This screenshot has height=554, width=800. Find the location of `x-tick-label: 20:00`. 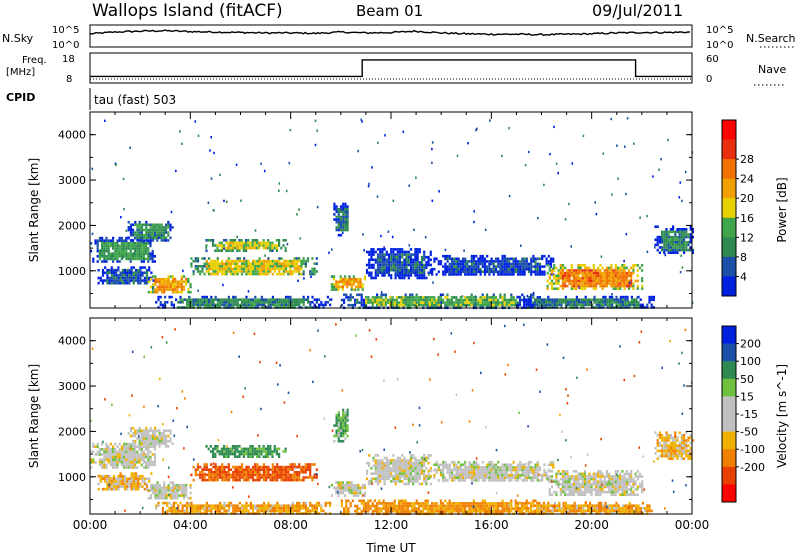

x-tick-label: 20:00 is located at coordinates (591, 525).